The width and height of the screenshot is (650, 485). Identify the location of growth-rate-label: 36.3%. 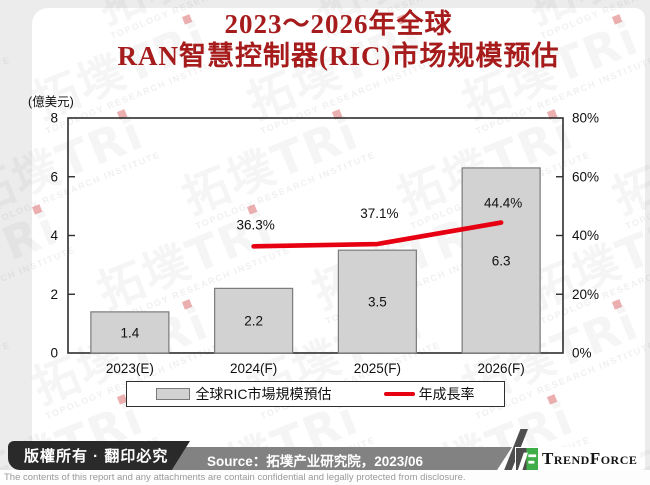
(255, 224).